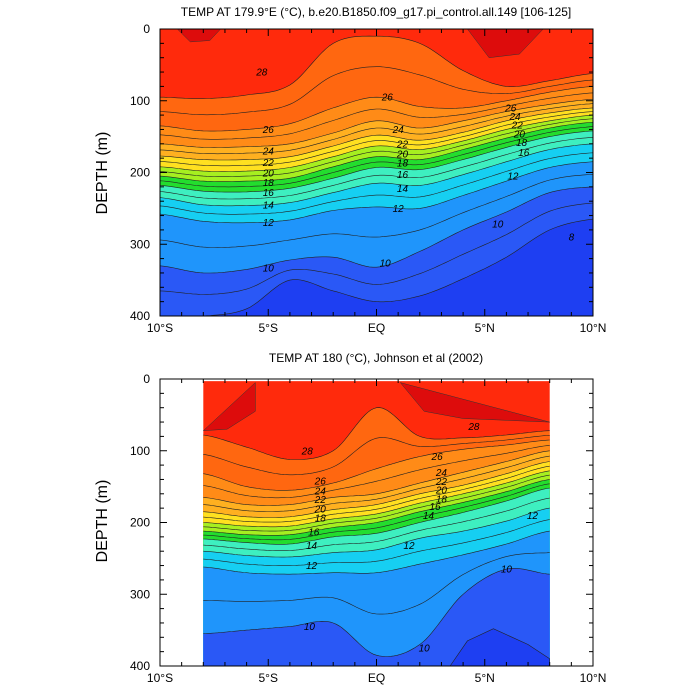 The width and height of the screenshot is (700, 700). Describe the element at coordinates (102, 521) in the screenshot. I see `bottom-y-axis-label: DEPTH (m)` at that location.